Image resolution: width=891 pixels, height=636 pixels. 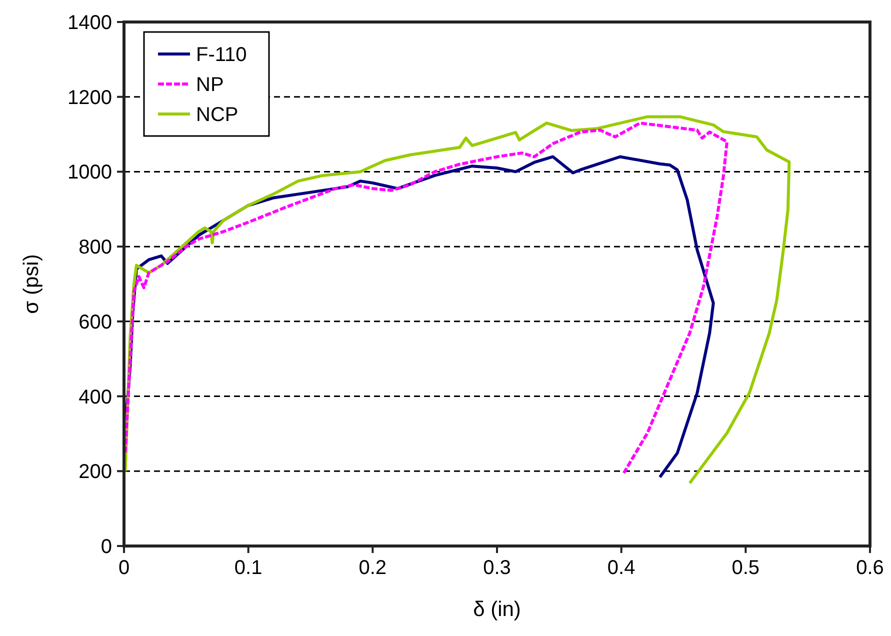 What do you see at coordinates (106, 547) in the screenshot?
I see `y-tick-label: 0` at bounding box center [106, 547].